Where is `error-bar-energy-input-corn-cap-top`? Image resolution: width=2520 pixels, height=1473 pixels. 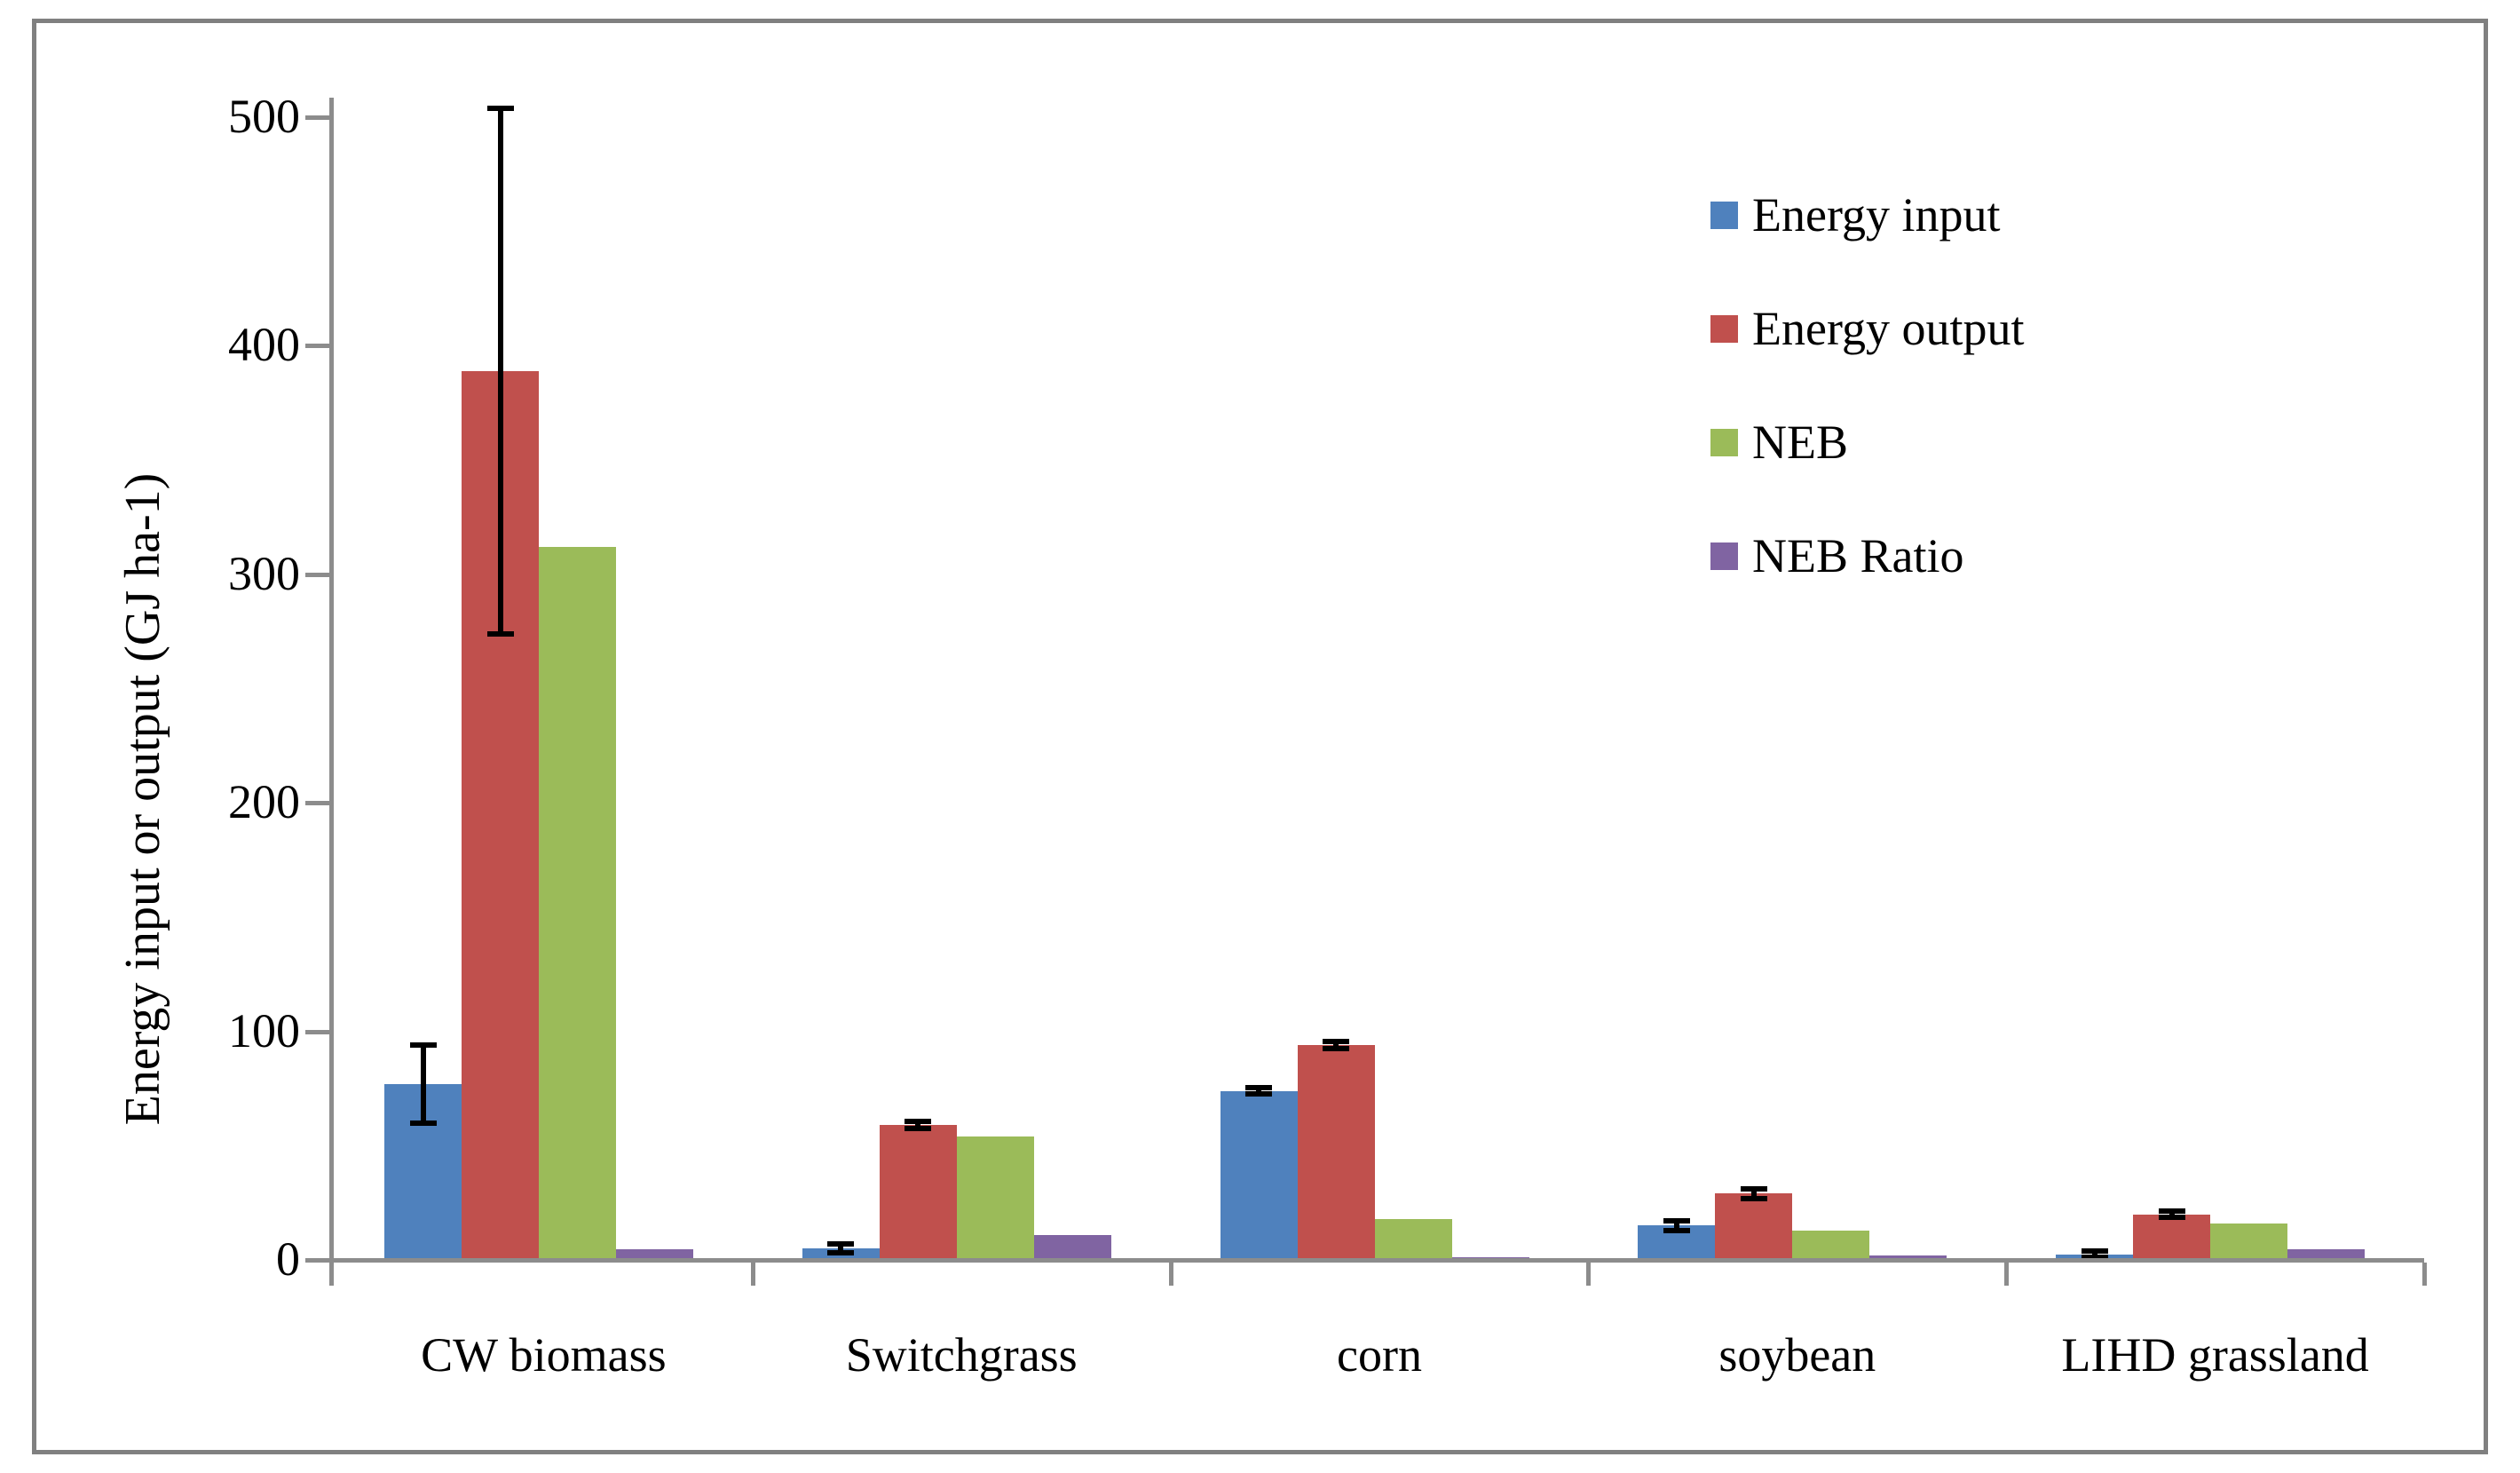
error-bar-energy-input-corn-cap-top is located at coordinates (1259, 1087).